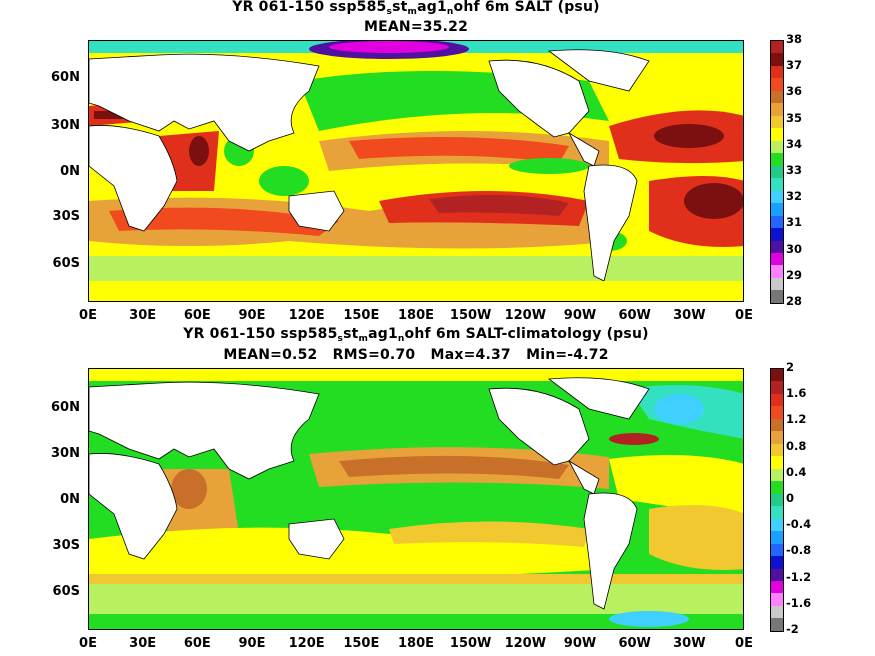 The height and width of the screenshot is (656, 875). I want to click on y-tick-60s-b: 60S, so click(66, 591).